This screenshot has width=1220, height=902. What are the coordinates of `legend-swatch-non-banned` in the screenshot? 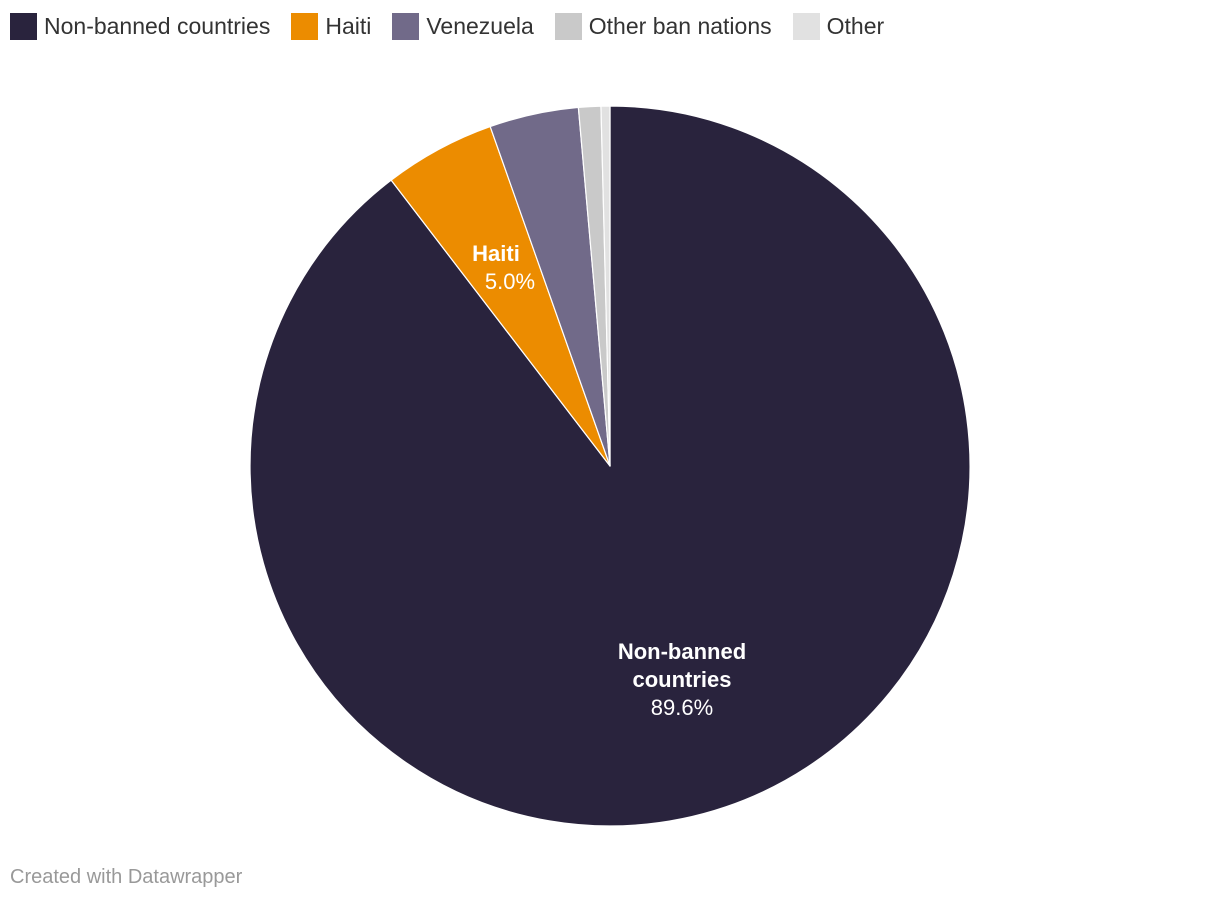 It's located at (23, 26).